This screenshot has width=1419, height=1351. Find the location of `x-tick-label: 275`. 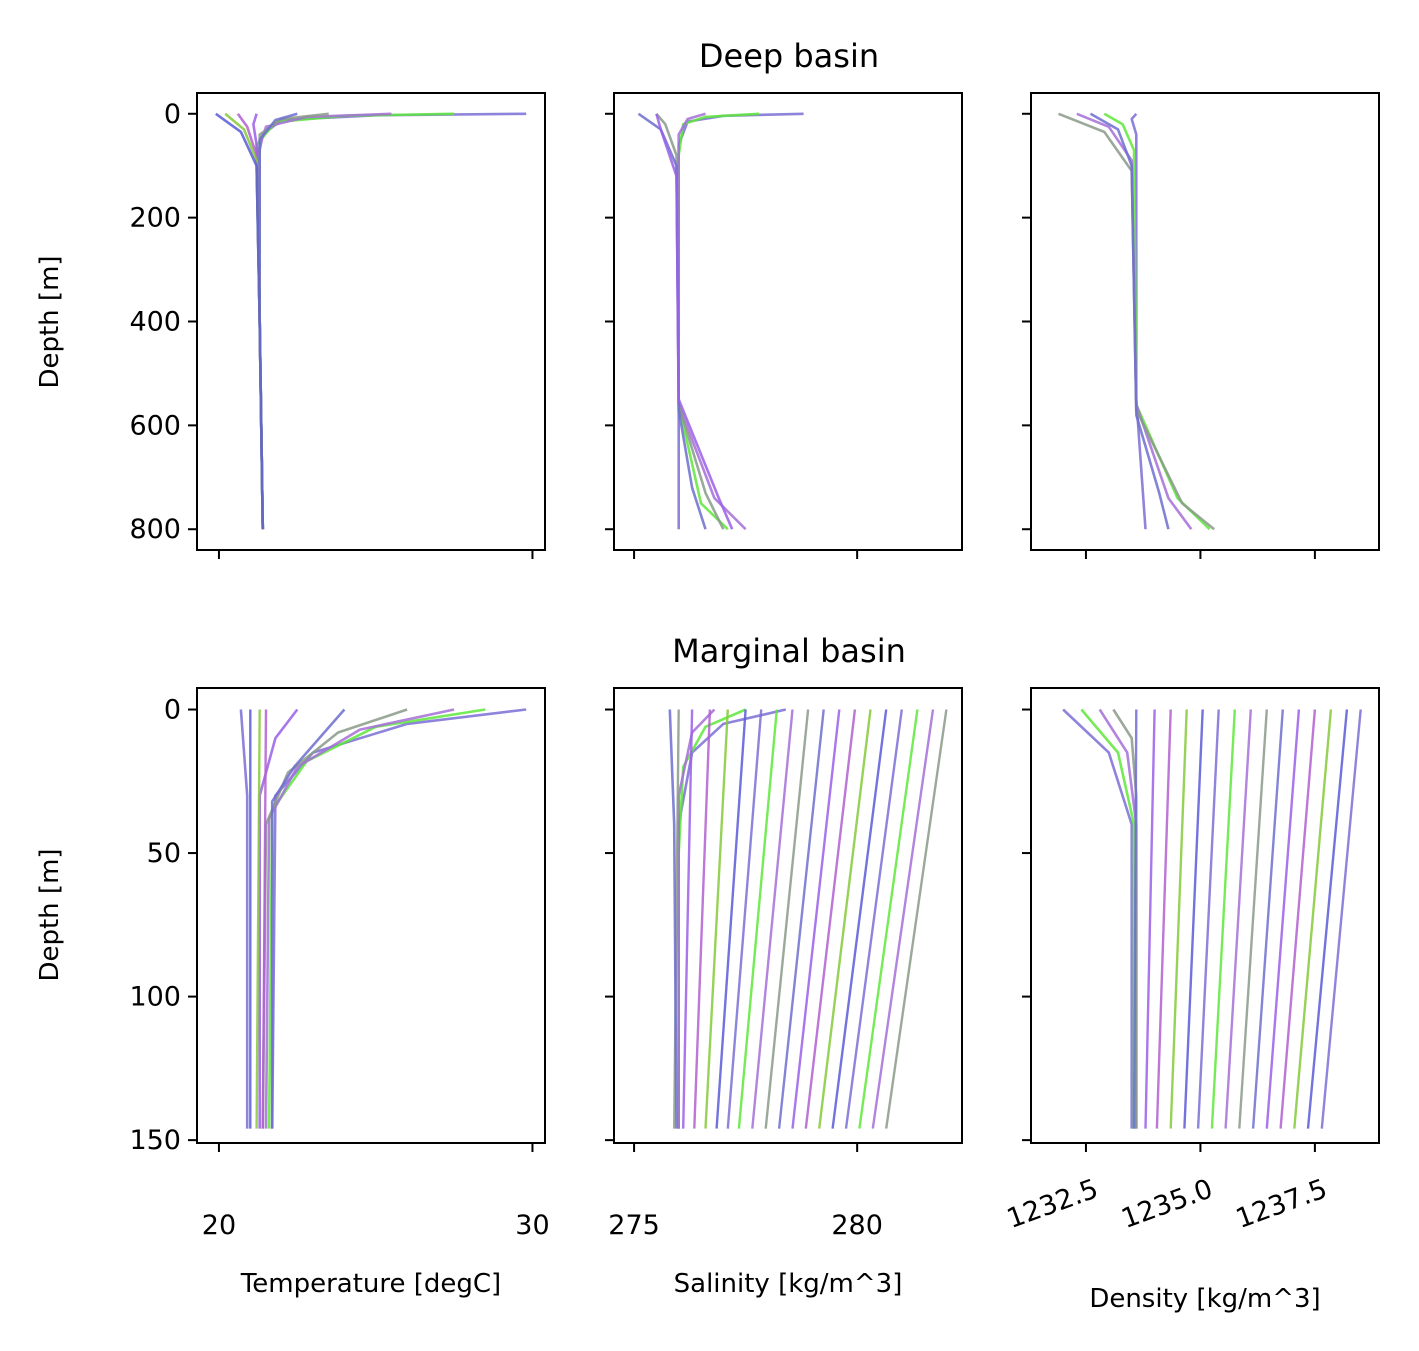

x-tick-label: 275 is located at coordinates (634, 1225).